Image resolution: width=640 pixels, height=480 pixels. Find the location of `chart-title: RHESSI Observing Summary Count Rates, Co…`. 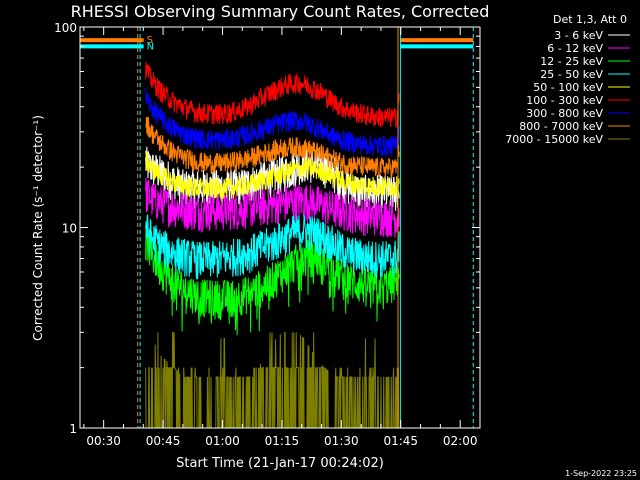

chart-title: RHESSI Observing Summary Count Rates, Co… is located at coordinates (280, 11).